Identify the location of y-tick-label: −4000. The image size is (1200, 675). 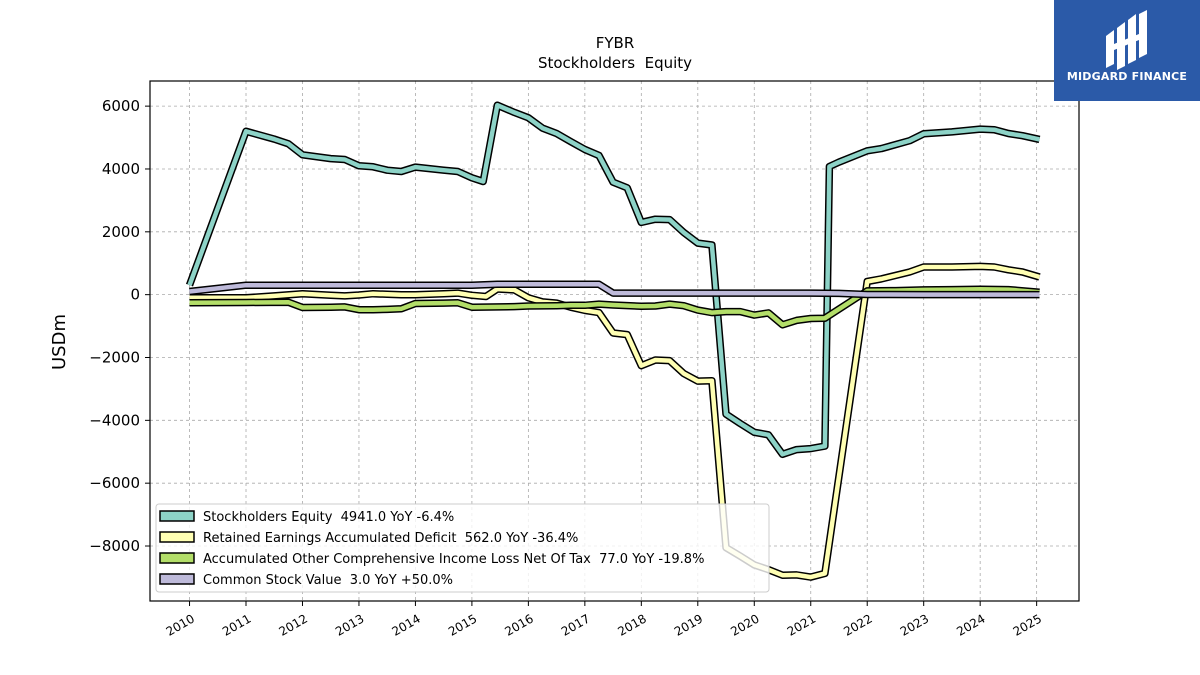
(114, 420).